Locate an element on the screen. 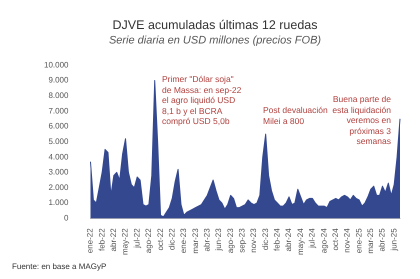 This screenshot has width=420, height=279. x-tick-label: dic-23 is located at coordinates (265, 239).